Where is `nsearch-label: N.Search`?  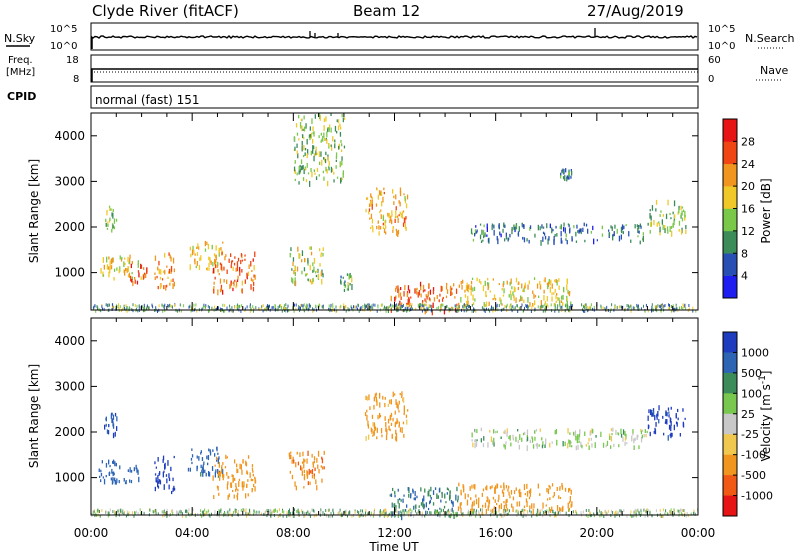
nsearch-label: N.Search is located at coordinates (770, 38).